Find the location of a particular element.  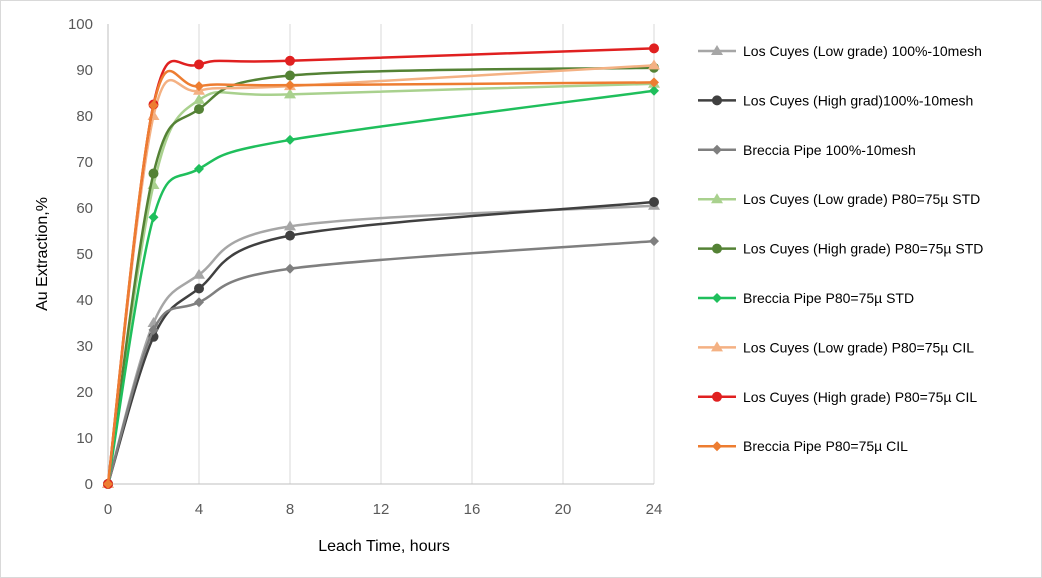

legend-item: Breccia Pipe P80=75µ STD is located at coordinates (806, 298).